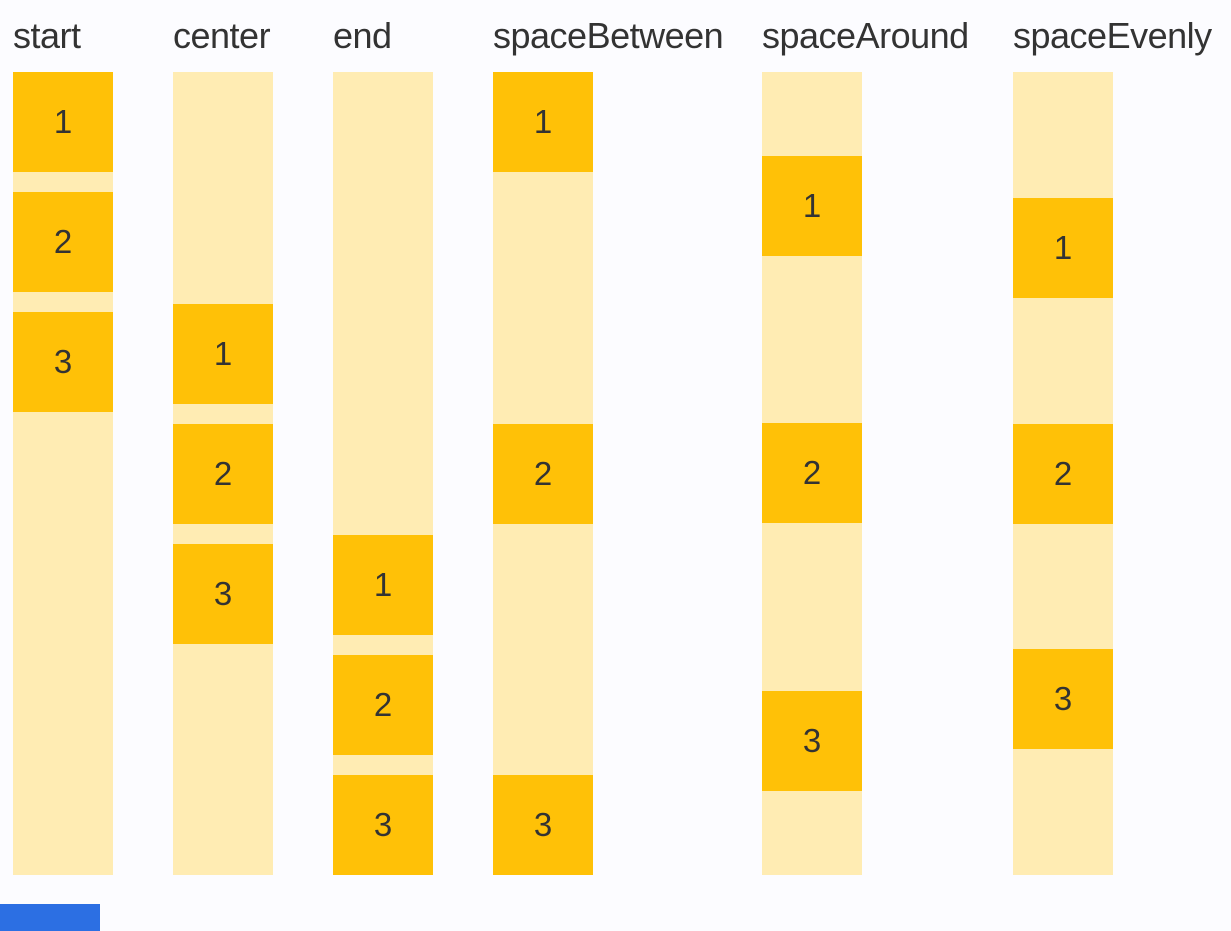  I want to click on alignment-label: end, so click(362, 35).